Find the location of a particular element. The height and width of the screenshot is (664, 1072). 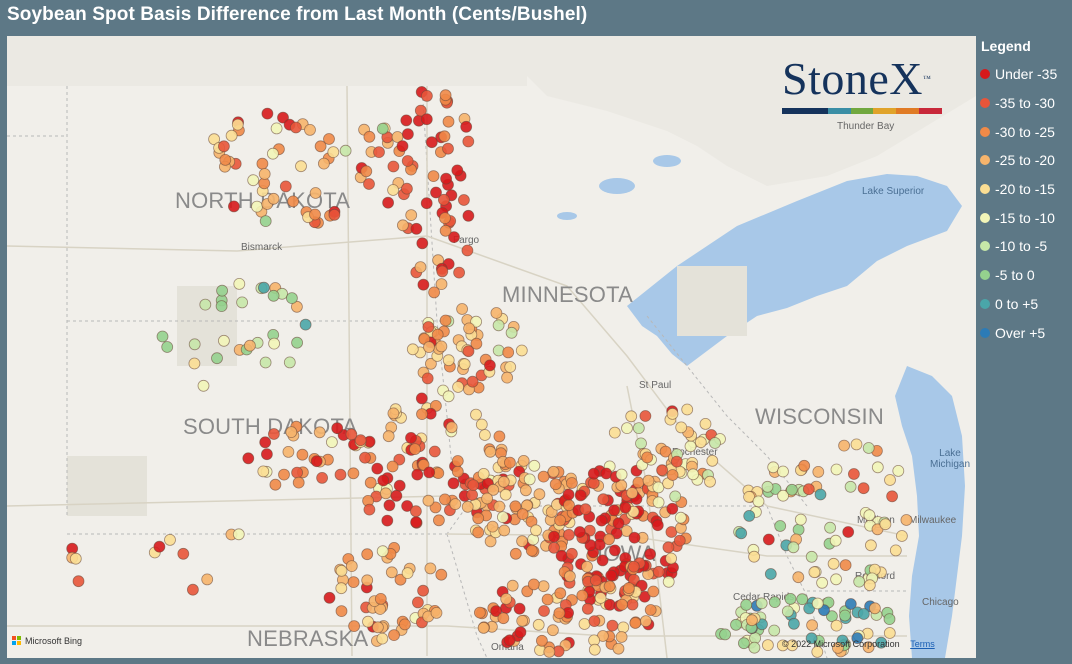

legend-item: -10 to -5 is located at coordinates (1026, 246).